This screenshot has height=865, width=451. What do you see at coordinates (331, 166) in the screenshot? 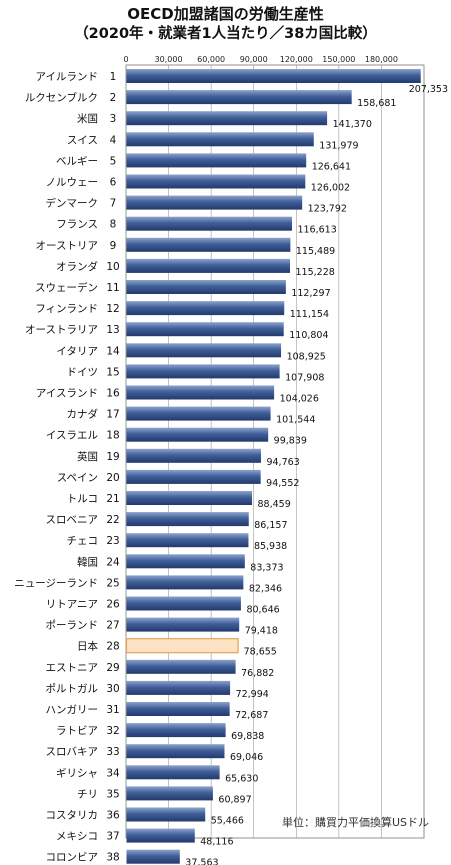
I see `value-label: 126,641` at bounding box center [331, 166].